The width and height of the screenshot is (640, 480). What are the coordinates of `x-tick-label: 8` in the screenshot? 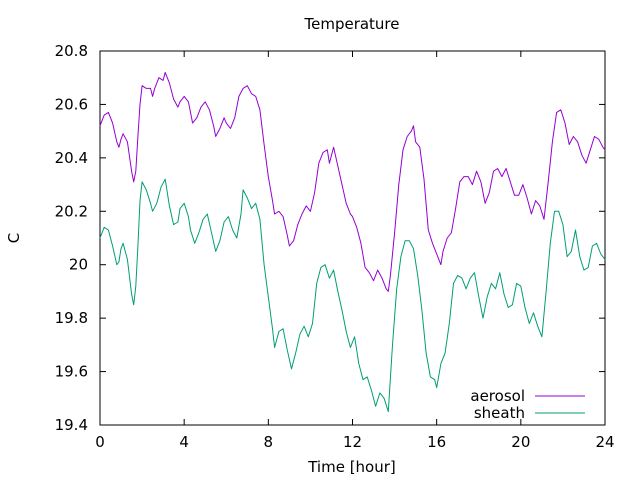 It's located at (269, 442).